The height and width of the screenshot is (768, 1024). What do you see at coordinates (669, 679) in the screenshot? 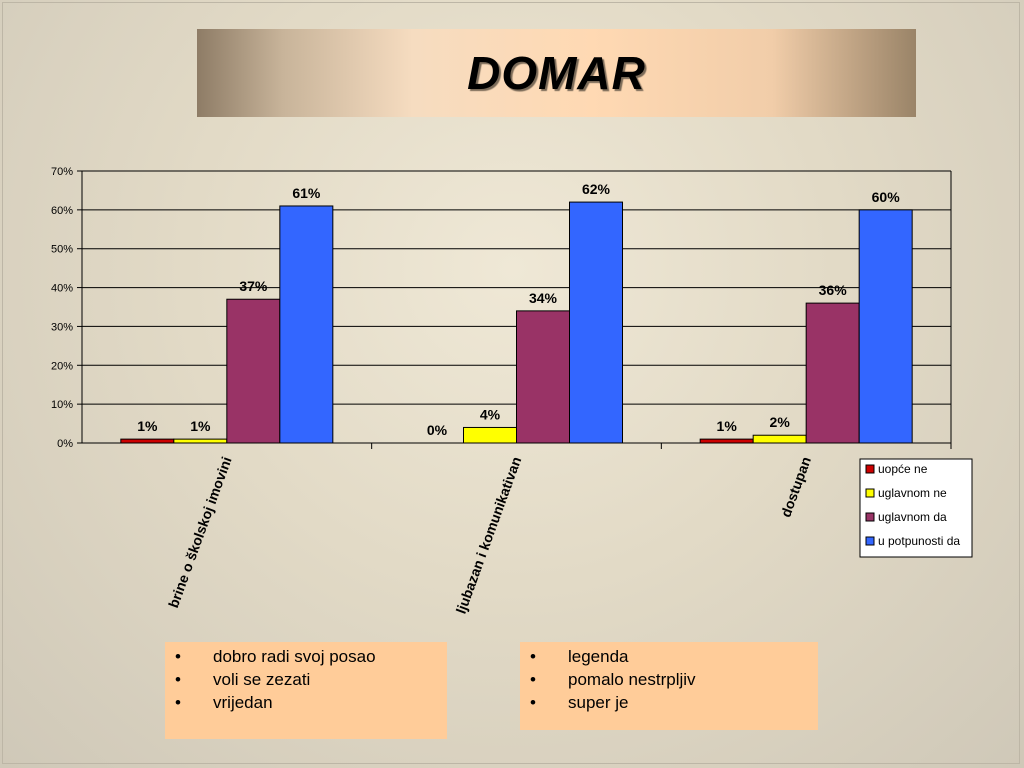
I see `note-item: pomalo nestrpljiv` at bounding box center [669, 679].